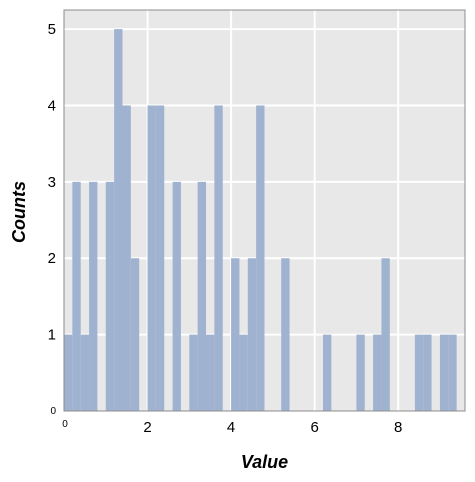  Describe the element at coordinates (264, 462) in the screenshot. I see `x-axis-label: Value` at that location.